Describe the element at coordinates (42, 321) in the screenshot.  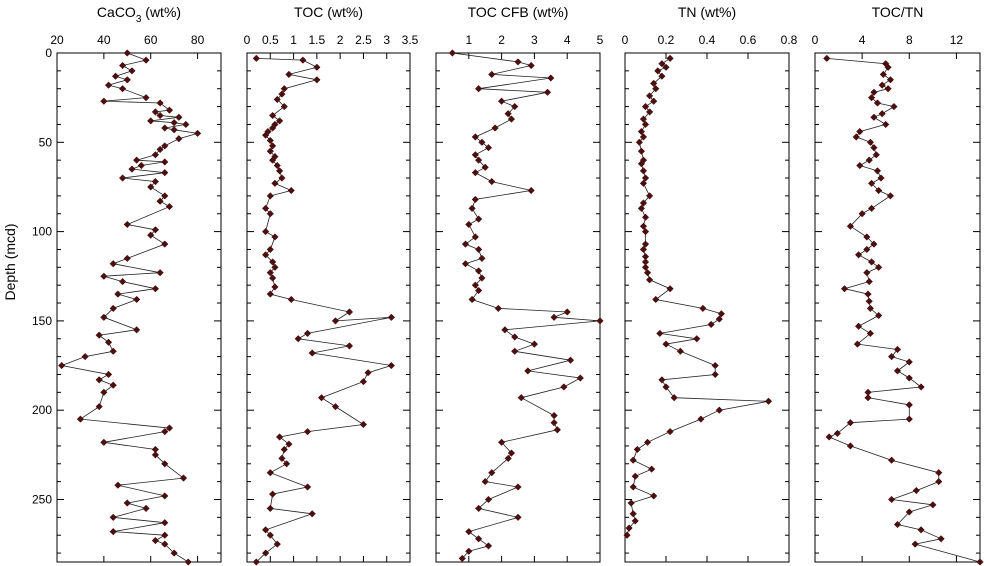
I see `panel-1-y-tick-label: 150` at that location.